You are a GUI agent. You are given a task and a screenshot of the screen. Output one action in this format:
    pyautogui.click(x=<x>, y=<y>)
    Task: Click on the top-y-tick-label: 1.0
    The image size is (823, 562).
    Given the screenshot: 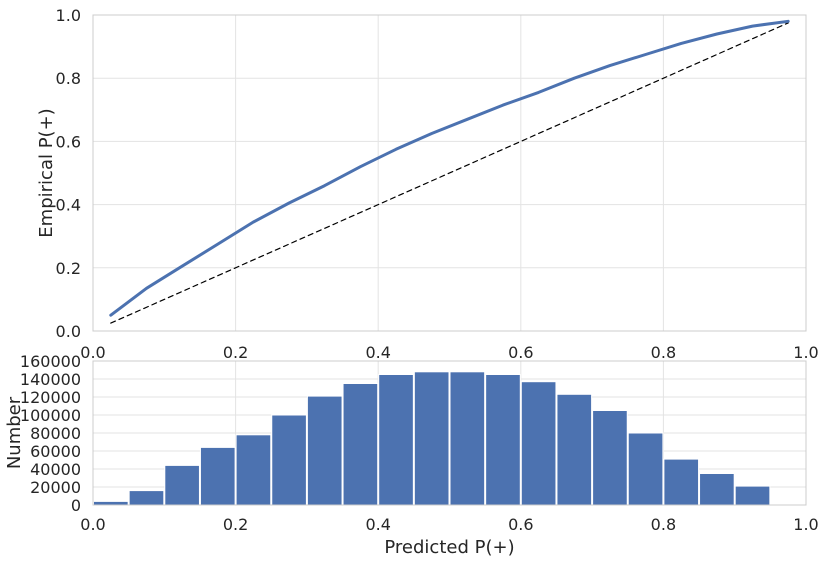 What is the action you would take?
    pyautogui.click(x=68, y=15)
    